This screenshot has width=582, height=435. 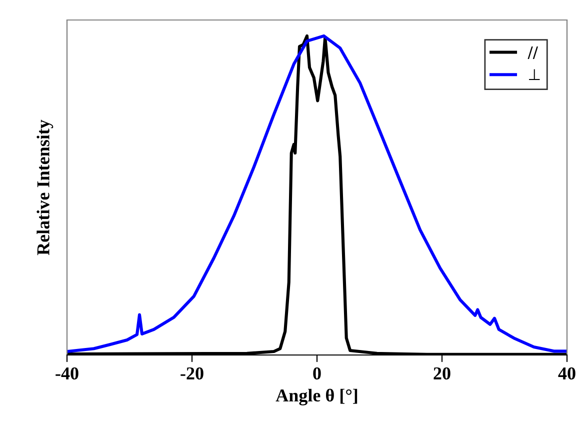 What do you see at coordinates (533, 52) in the screenshot?
I see `legend-label: //` at bounding box center [533, 52].